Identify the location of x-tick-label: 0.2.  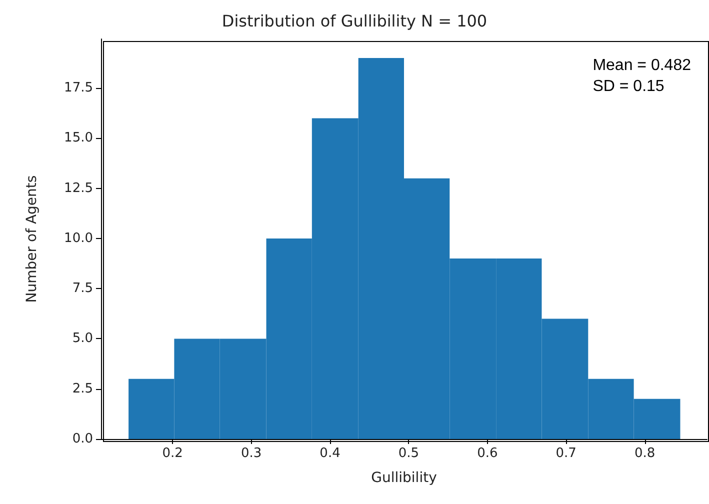
(172, 453).